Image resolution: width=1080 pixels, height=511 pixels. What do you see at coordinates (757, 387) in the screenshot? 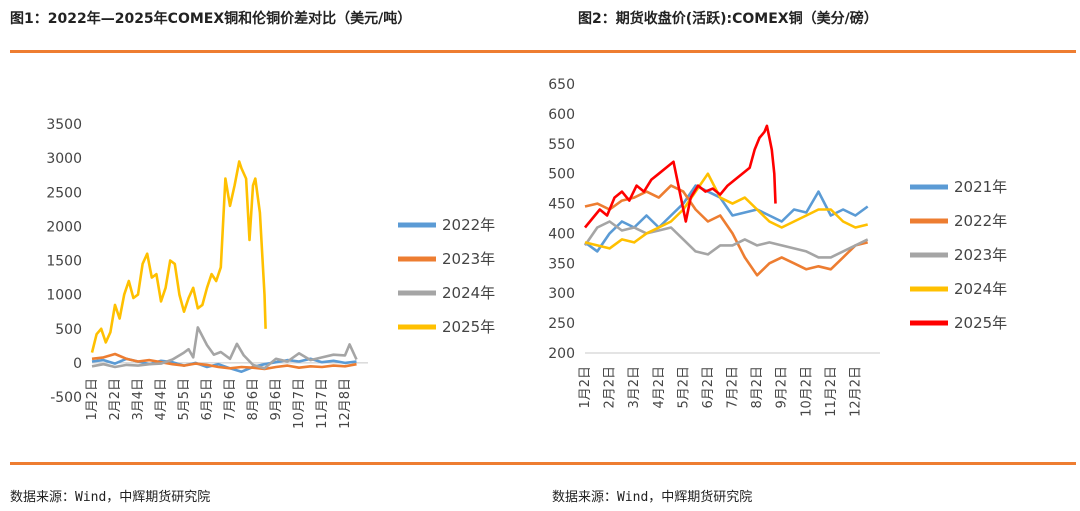
I see `x-tick-label: 8月2日` at bounding box center [757, 387].